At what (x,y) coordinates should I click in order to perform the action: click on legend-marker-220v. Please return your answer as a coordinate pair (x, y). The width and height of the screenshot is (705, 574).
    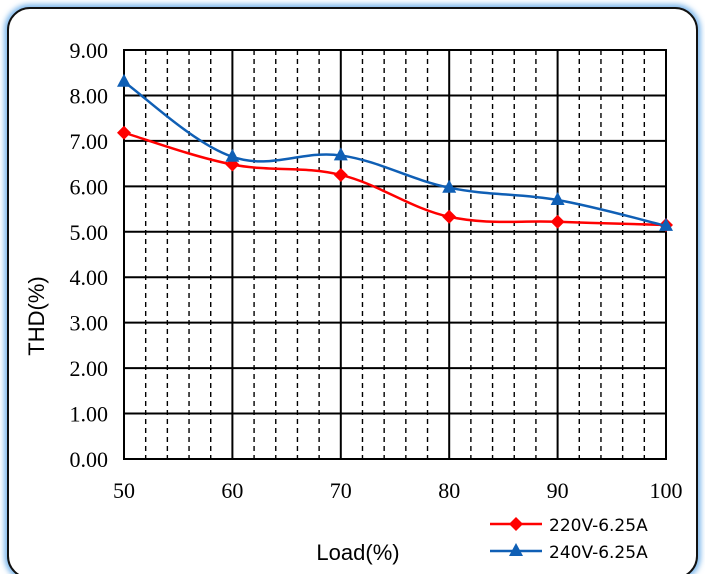
    Looking at the image, I should click on (516, 524).